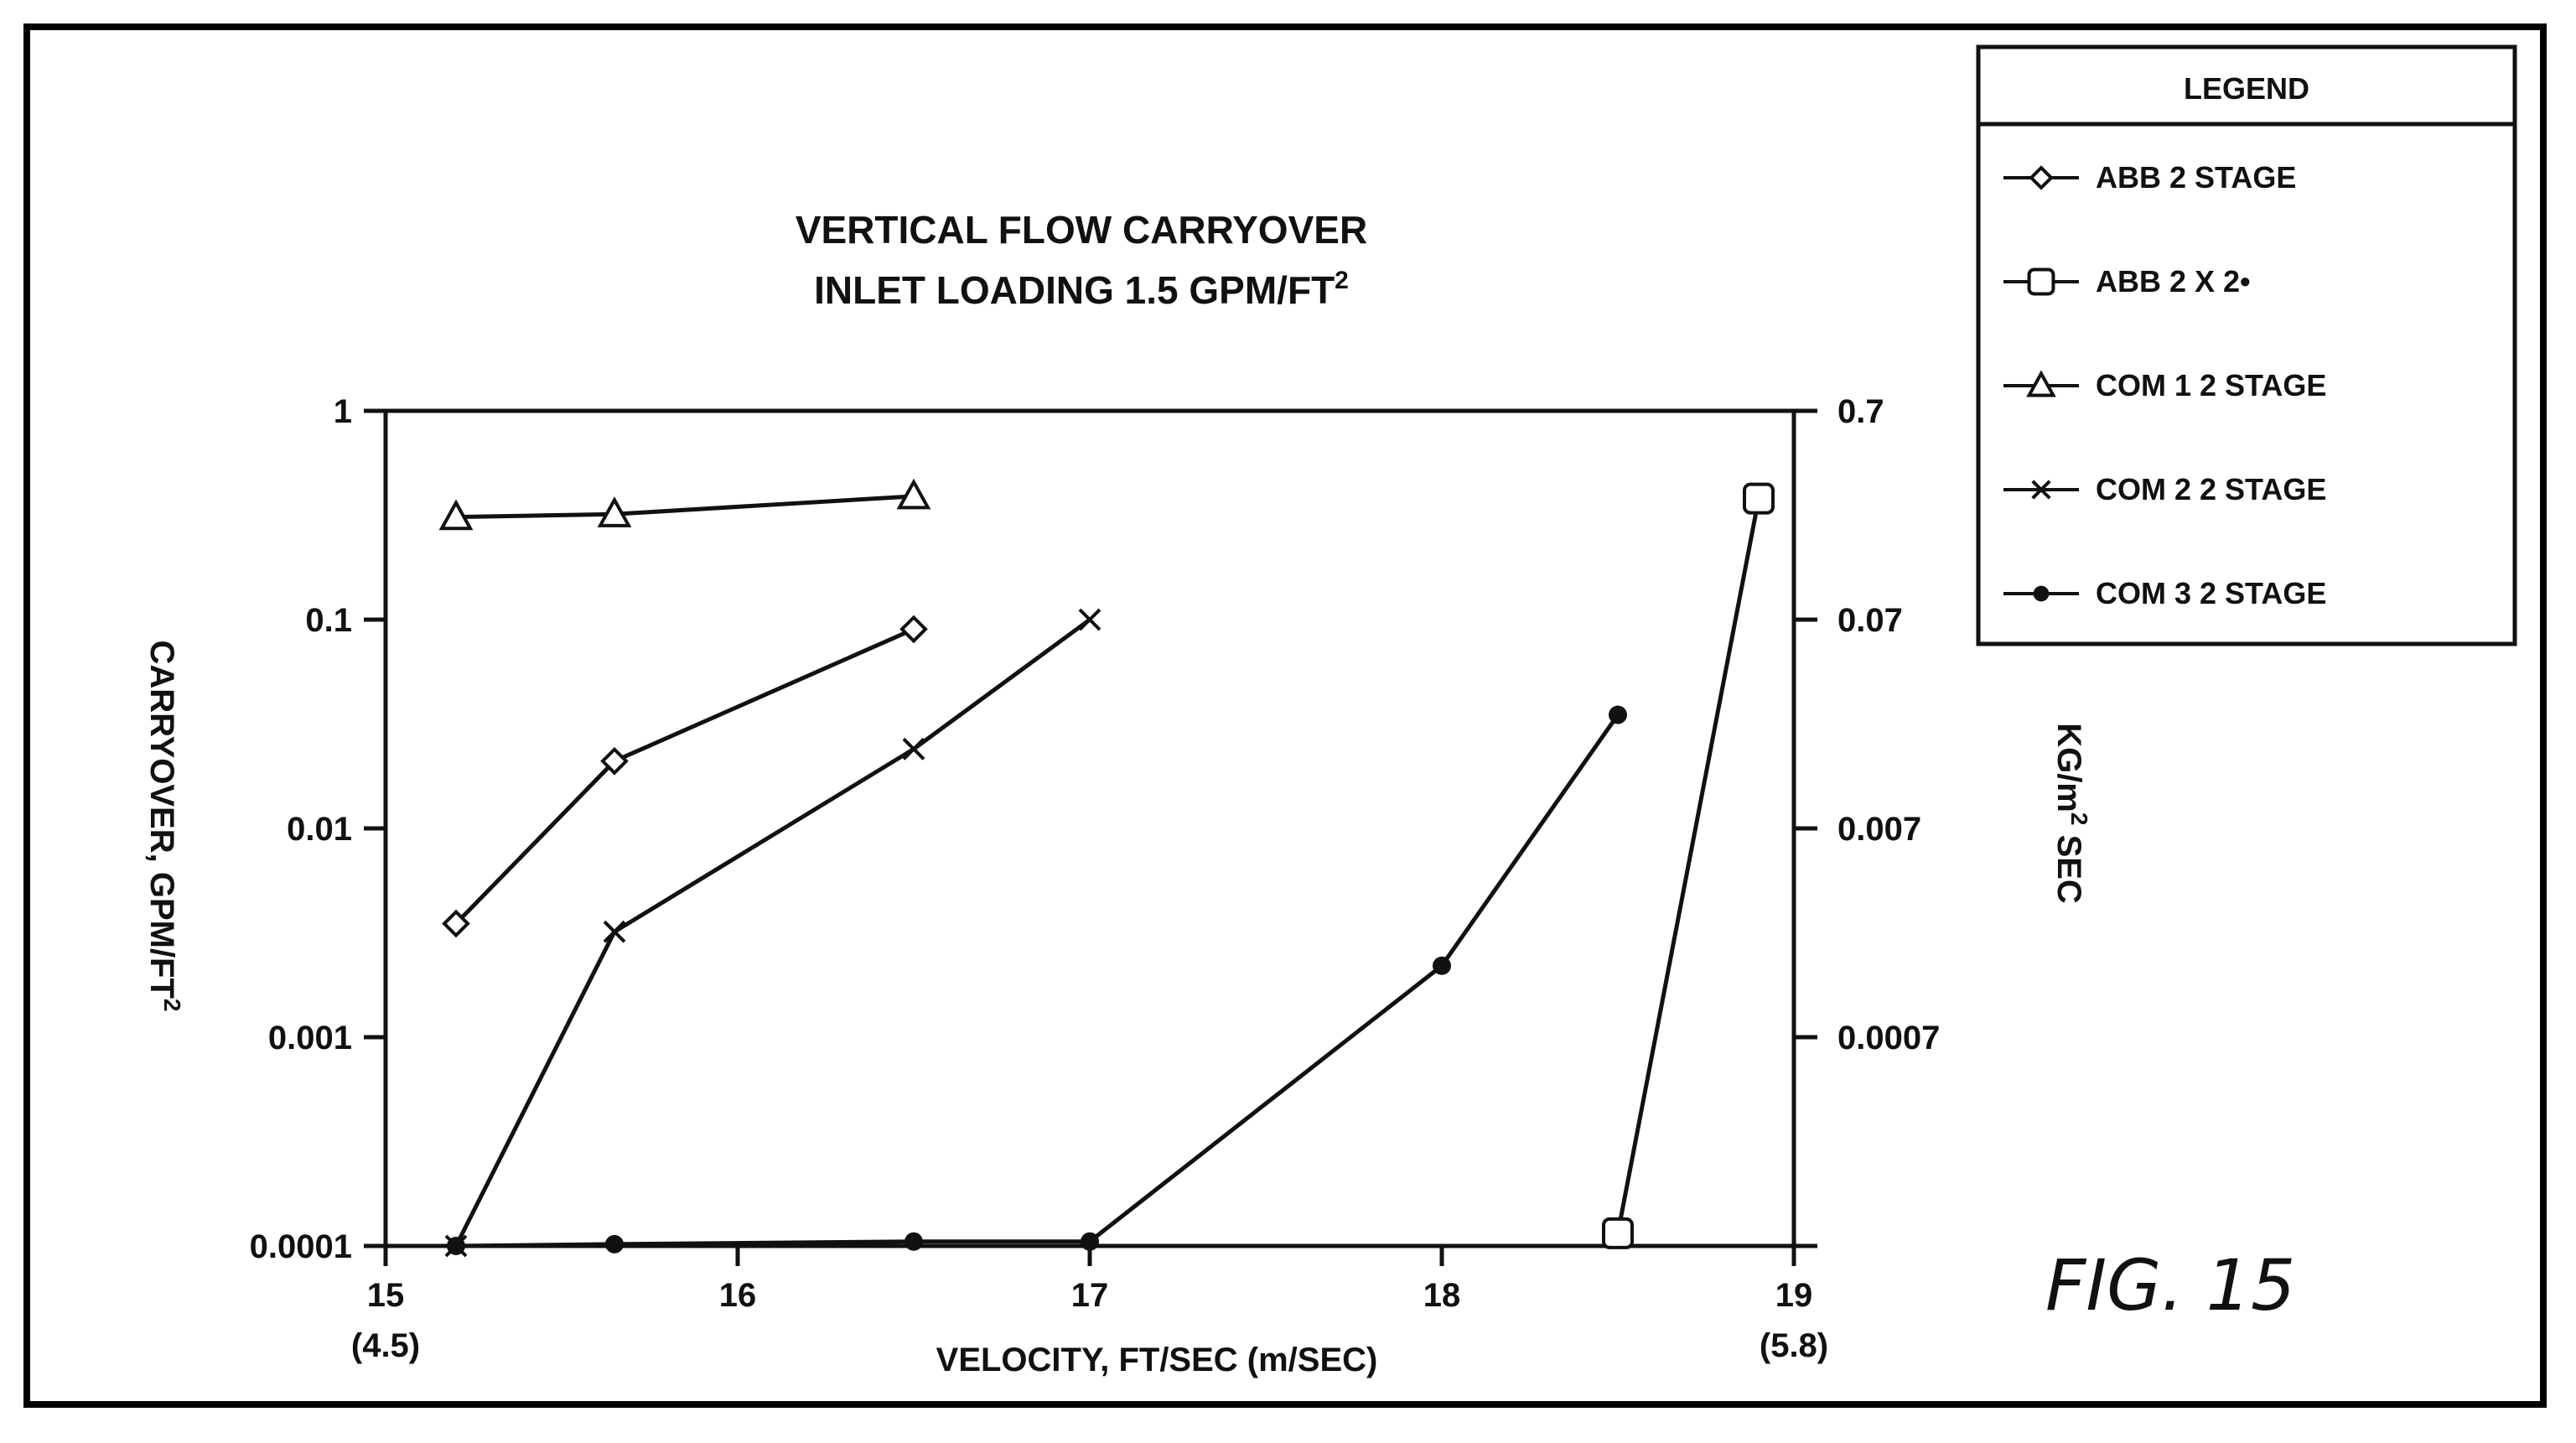  I want to click on legend-item-1-label: ABB 2 X 2•, so click(2173, 281).